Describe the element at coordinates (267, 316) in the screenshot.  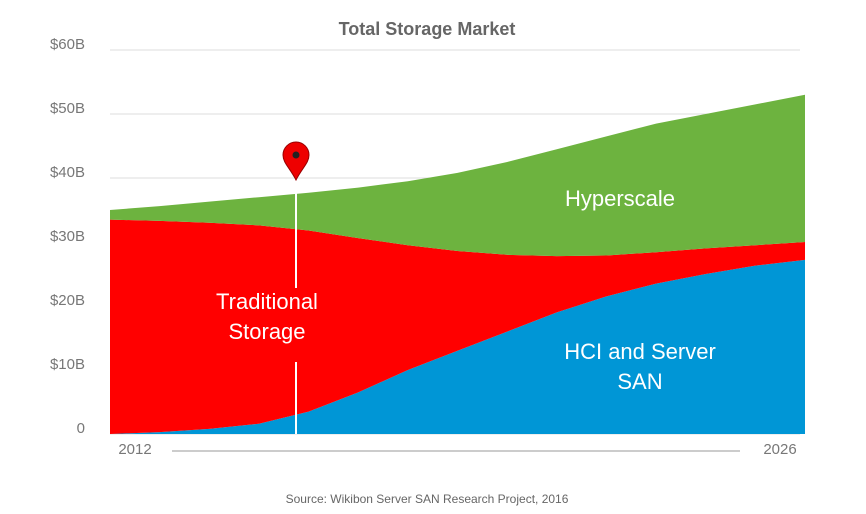
I see `area-label: Traditional Storage` at that location.